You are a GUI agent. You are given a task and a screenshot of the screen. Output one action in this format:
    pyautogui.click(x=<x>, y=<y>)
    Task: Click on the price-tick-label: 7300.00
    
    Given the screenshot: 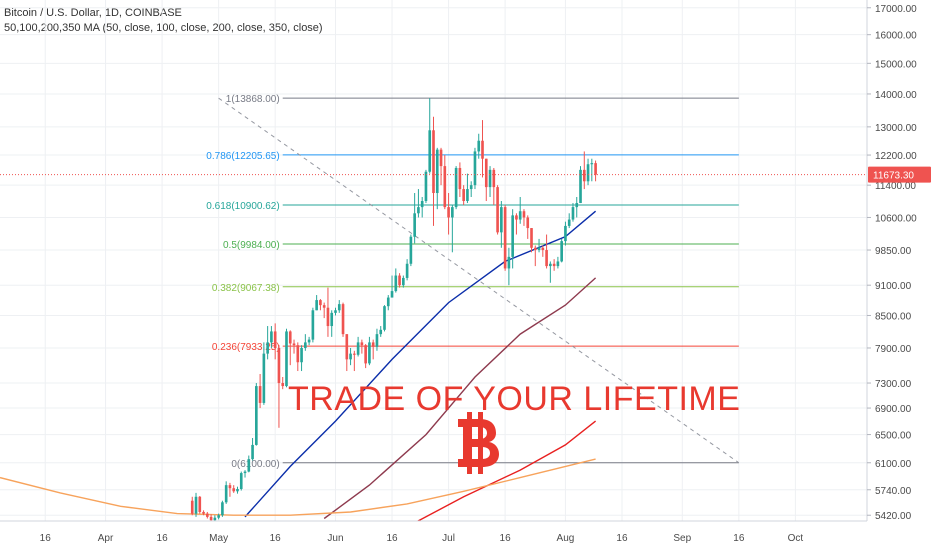 What is the action you would take?
    pyautogui.click(x=893, y=384)
    